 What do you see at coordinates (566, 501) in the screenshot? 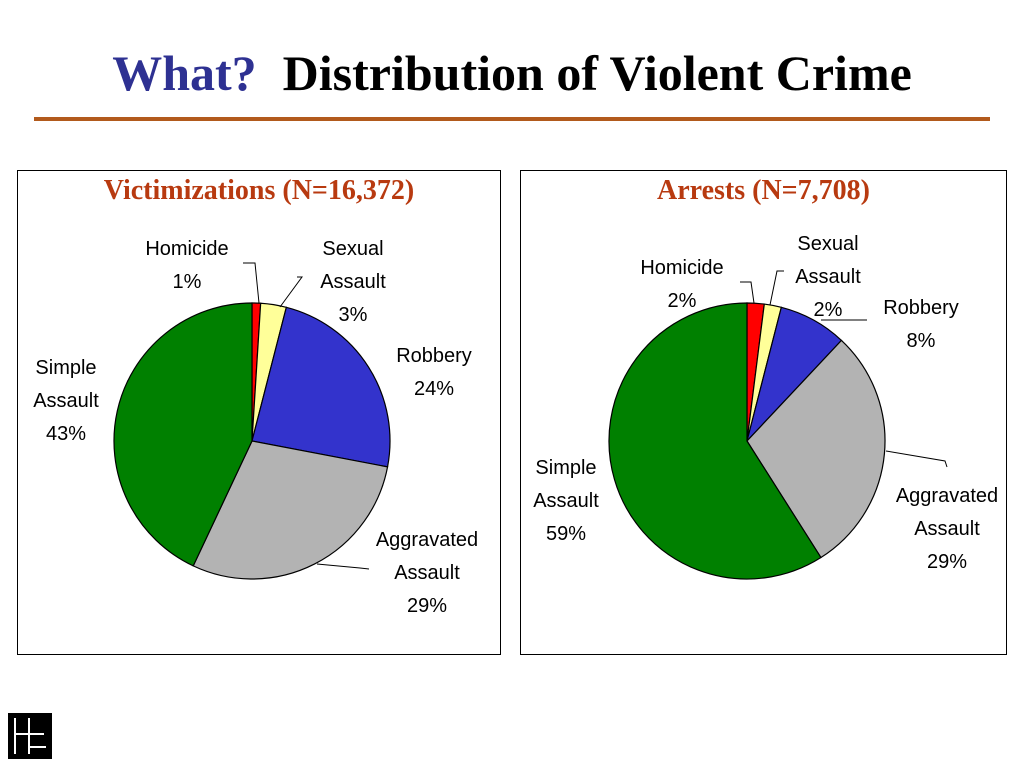
I see `slice-label-simple-assault: Simple Assault 59%` at bounding box center [566, 501].